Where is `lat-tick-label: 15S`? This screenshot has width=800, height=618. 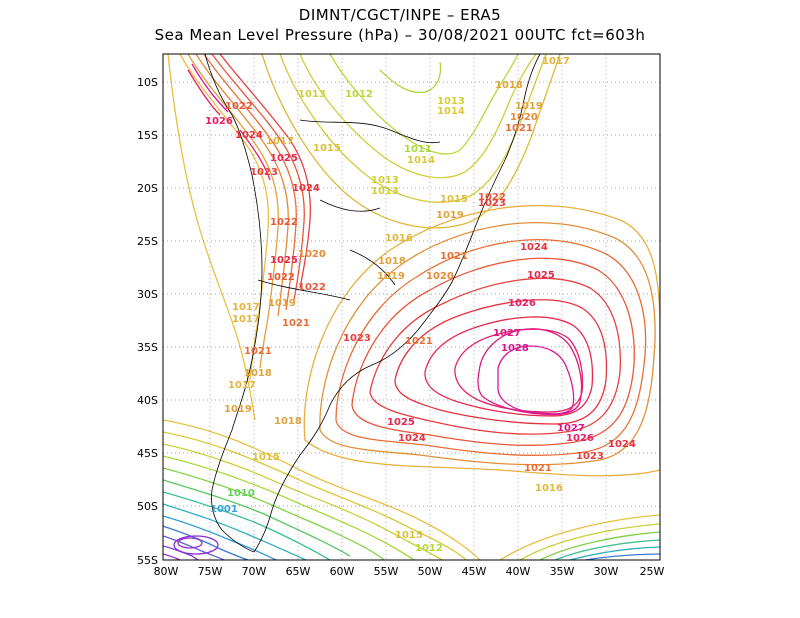 lat-tick-label: 15S is located at coordinates (147, 135).